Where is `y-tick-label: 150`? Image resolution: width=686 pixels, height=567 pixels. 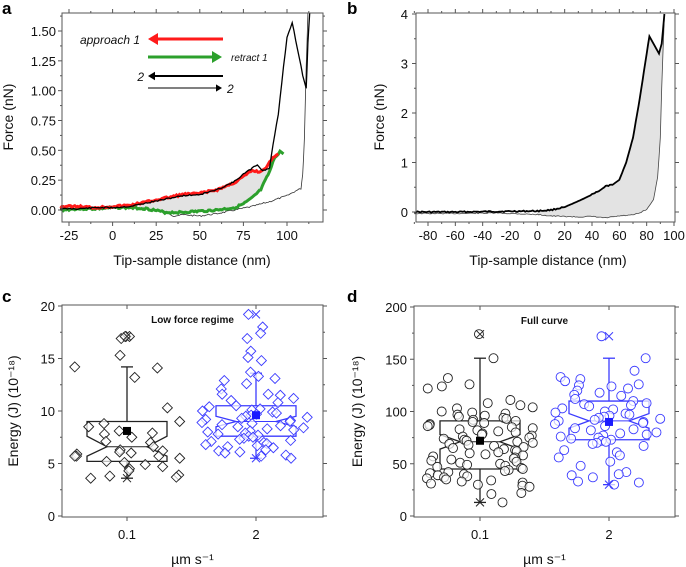 y-tick-label: 150 is located at coordinates (396, 359).